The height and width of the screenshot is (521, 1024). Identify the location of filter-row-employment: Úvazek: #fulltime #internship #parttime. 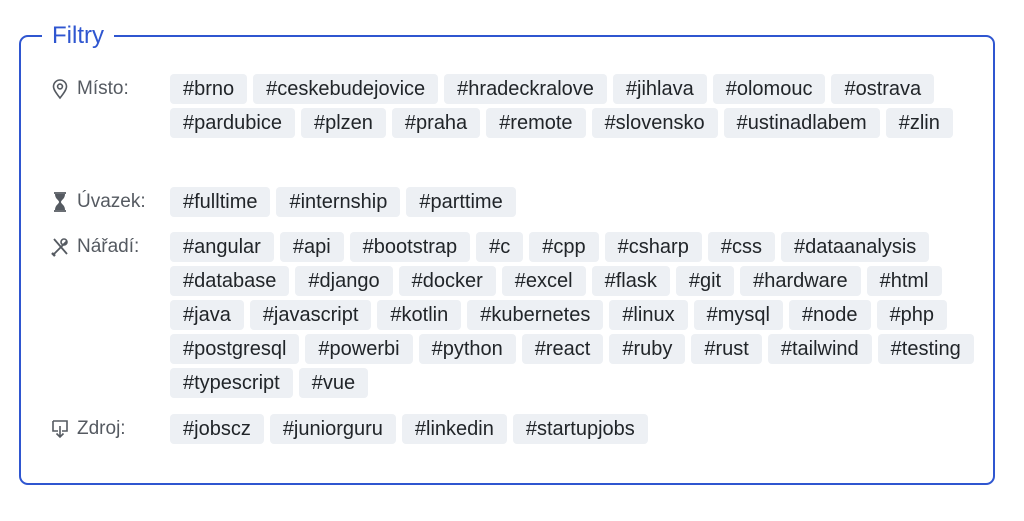
(515, 202).